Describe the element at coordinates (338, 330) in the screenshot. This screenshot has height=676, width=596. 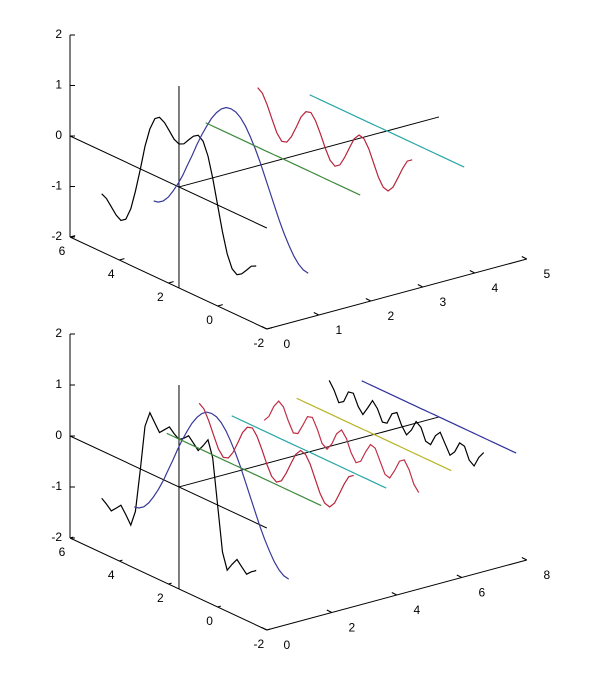
I see `x-tick-label: 1` at that location.